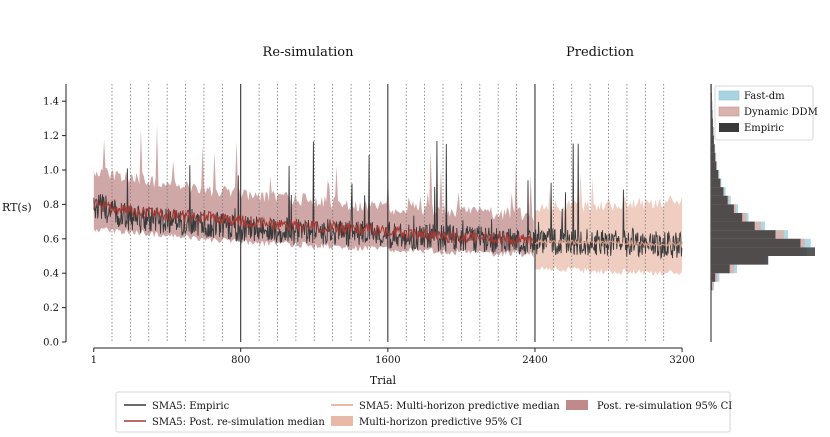  I want to click on title-prediction: Prediction, so click(600, 52).